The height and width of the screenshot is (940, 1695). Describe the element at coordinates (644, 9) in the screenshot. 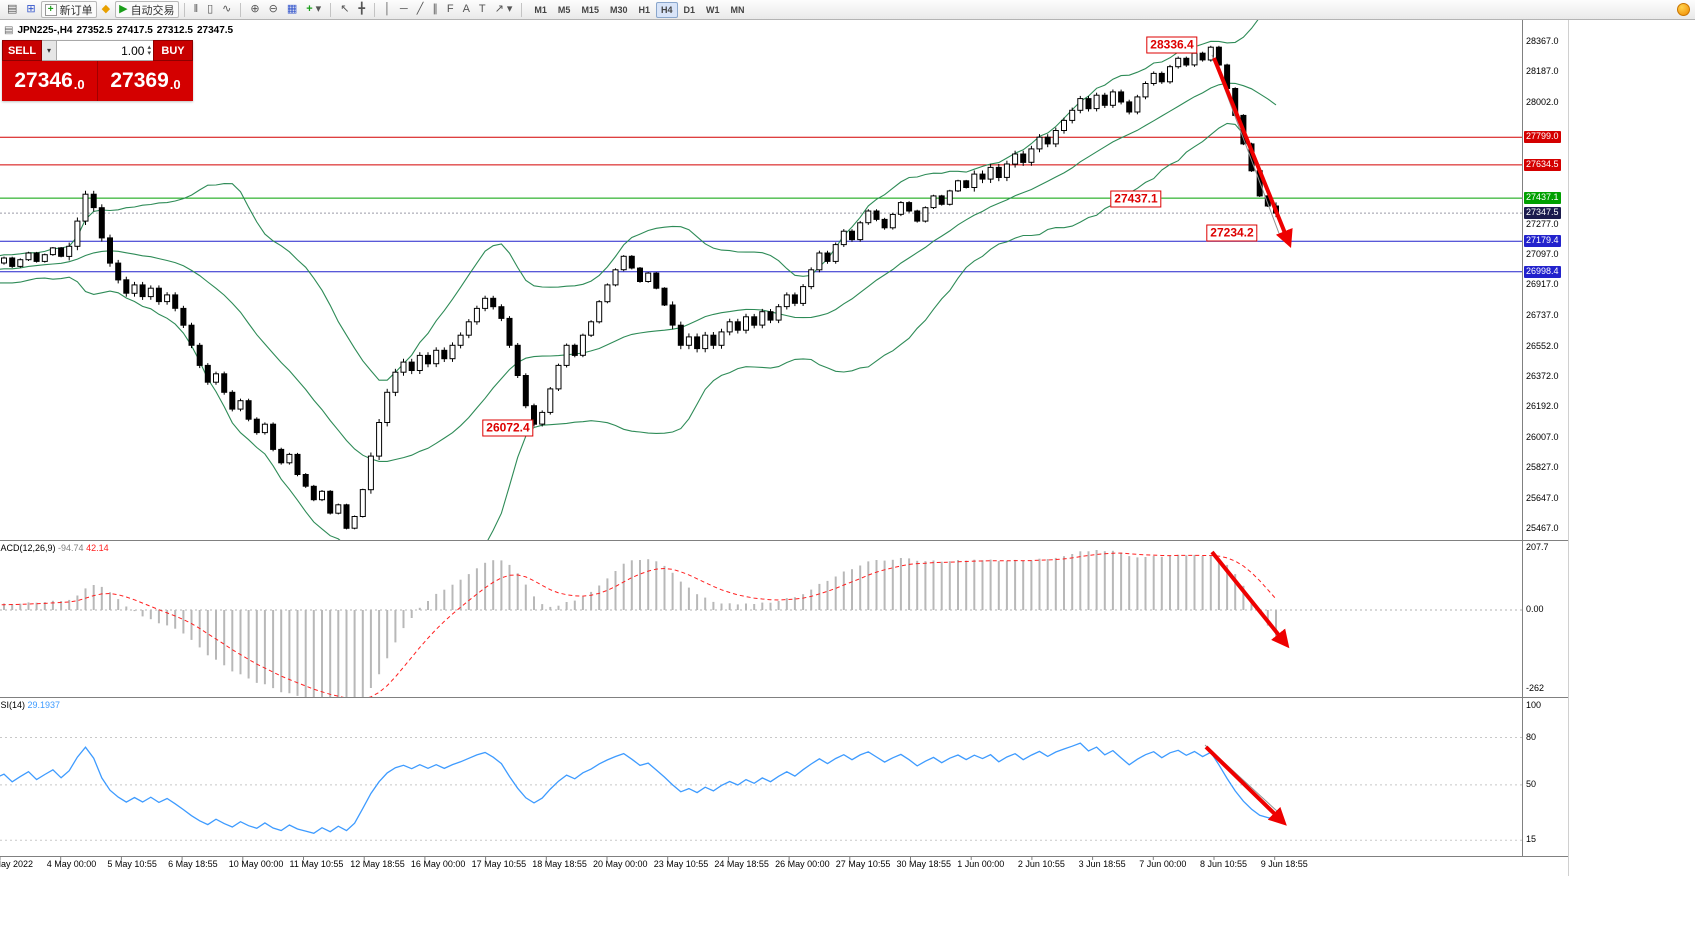

I see `timeframe-h1: H1` at that location.